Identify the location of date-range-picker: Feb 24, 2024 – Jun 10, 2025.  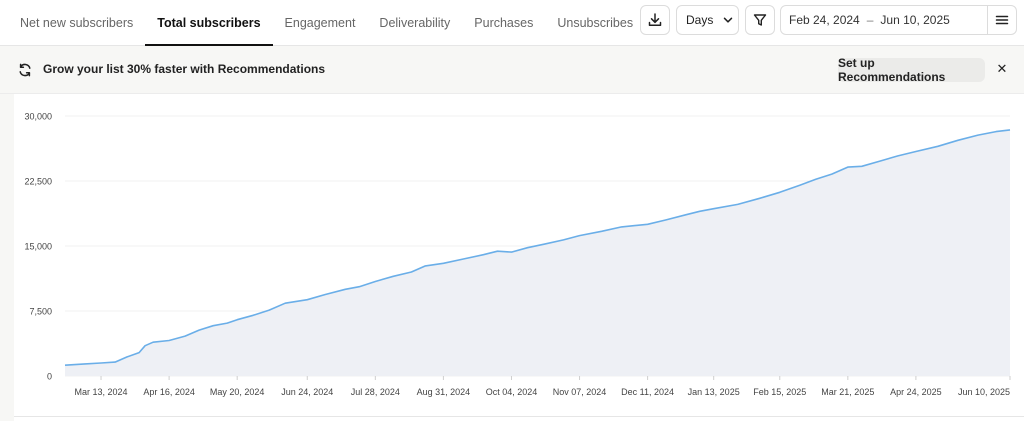
(884, 20).